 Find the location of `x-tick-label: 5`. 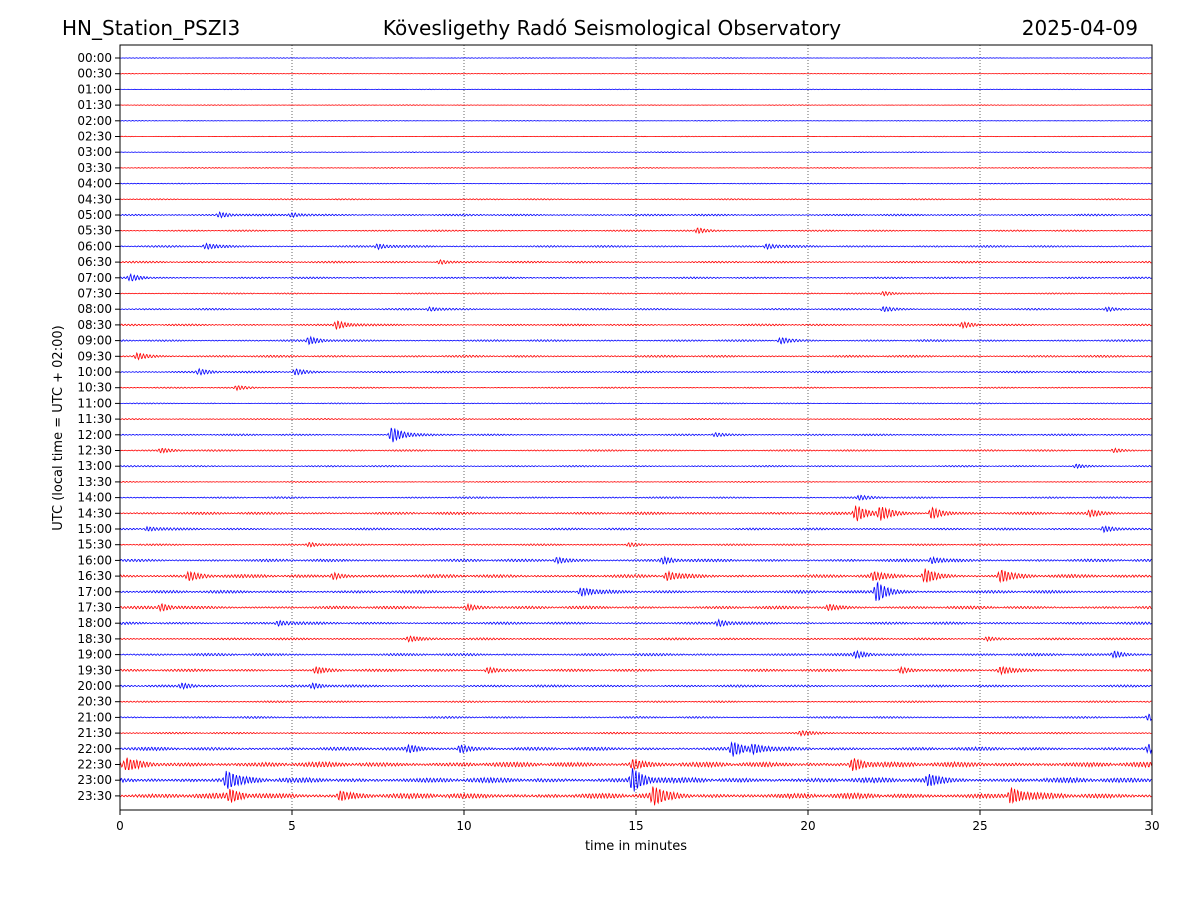

x-tick-label: 5 is located at coordinates (292, 826).